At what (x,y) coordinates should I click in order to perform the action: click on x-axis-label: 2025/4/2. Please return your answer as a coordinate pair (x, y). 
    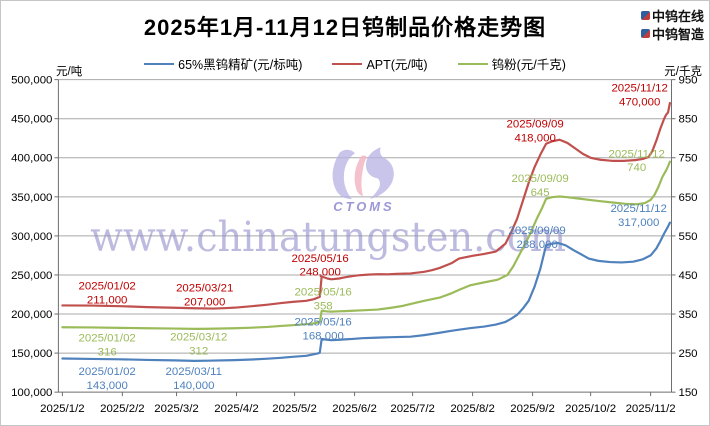
    Looking at the image, I should click on (236, 409).